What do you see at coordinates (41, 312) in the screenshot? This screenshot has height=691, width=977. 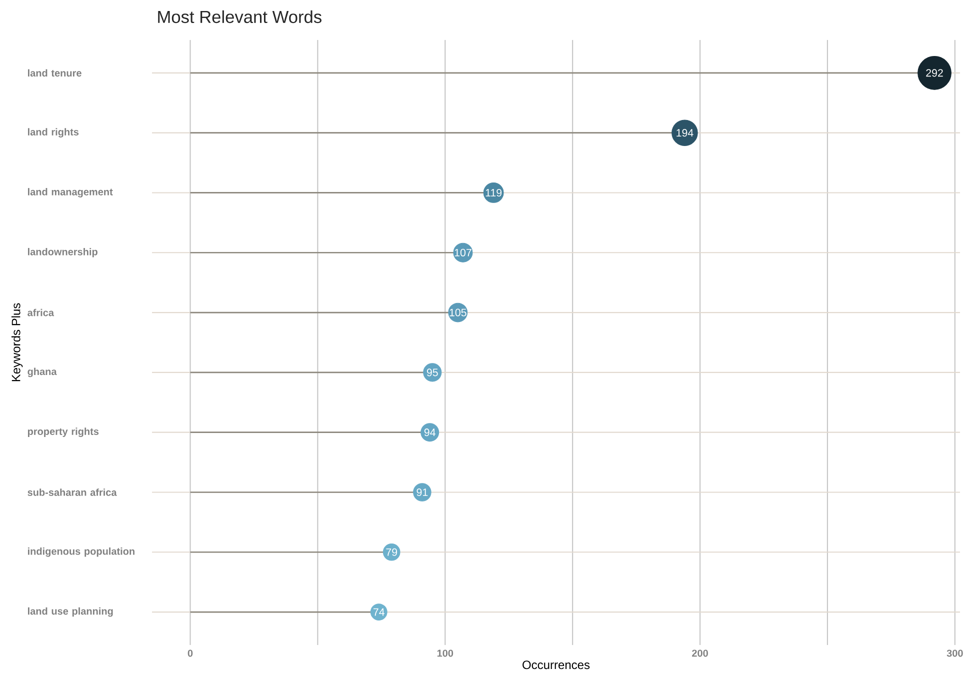 I see `y-tick-label: africa` at bounding box center [41, 312].